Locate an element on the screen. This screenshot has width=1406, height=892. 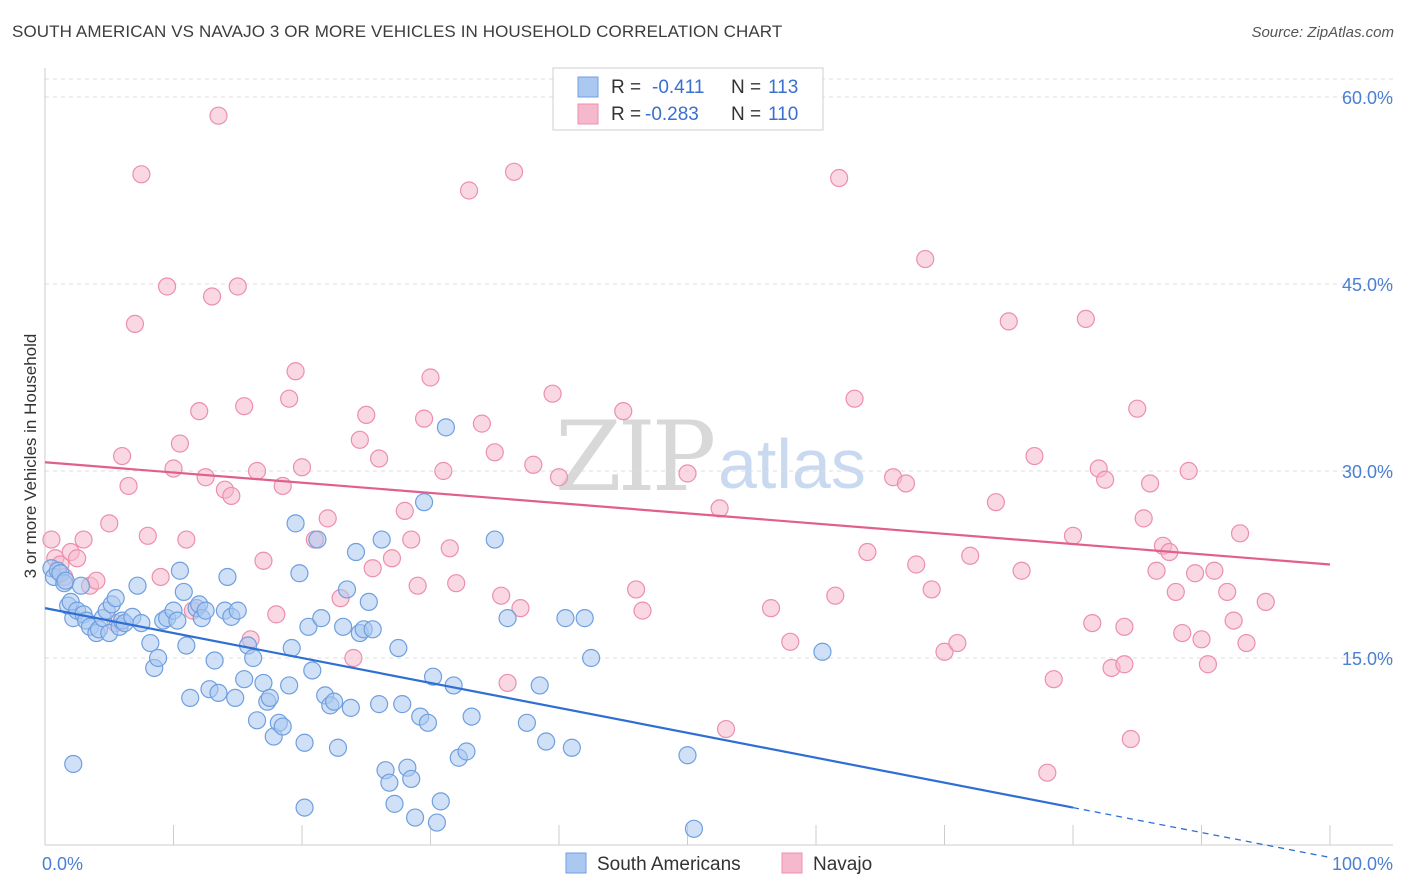
y-tick-label: 60.0% is located at coordinates (1367, 98).